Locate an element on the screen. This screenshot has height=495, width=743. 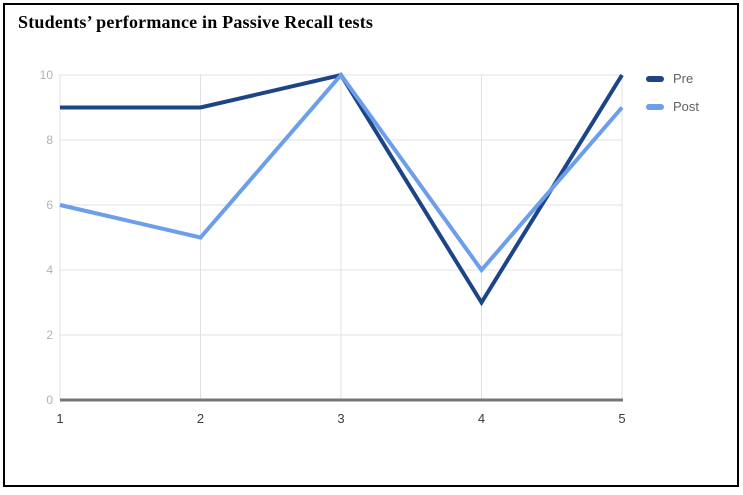
y-tick-label: 10 is located at coordinates (47, 75).